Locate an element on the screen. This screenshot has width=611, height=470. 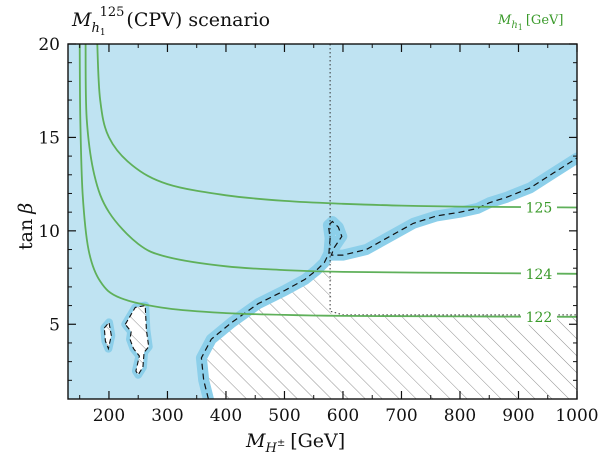
contour-label-124: 124 is located at coordinates (539, 275).